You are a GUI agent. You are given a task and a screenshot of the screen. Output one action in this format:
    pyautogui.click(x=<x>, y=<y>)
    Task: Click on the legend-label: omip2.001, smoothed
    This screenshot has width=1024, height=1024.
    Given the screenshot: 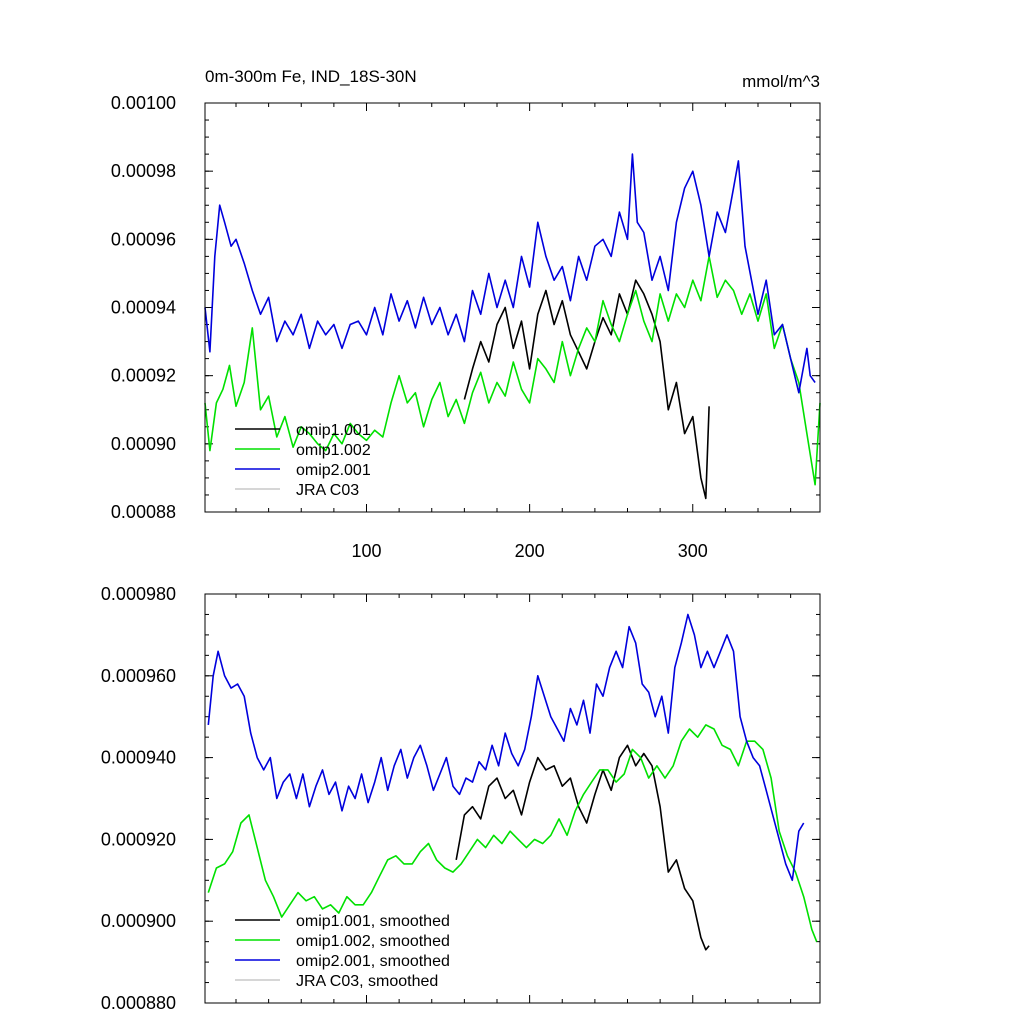 What is the action you would take?
    pyautogui.click(x=373, y=961)
    